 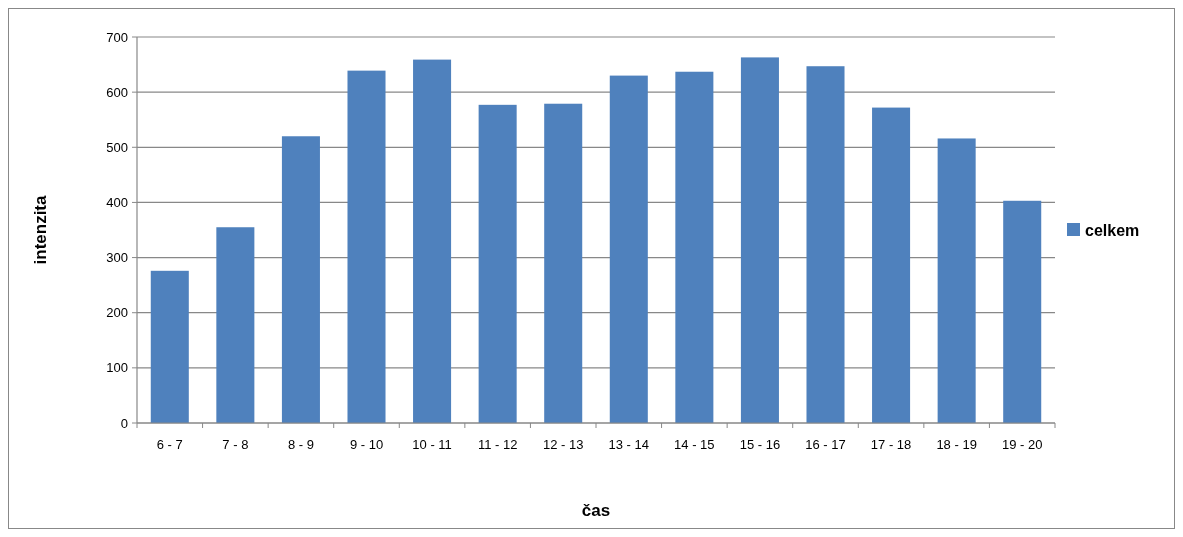 I want to click on y-tick-label: 100, so click(x=117, y=368).